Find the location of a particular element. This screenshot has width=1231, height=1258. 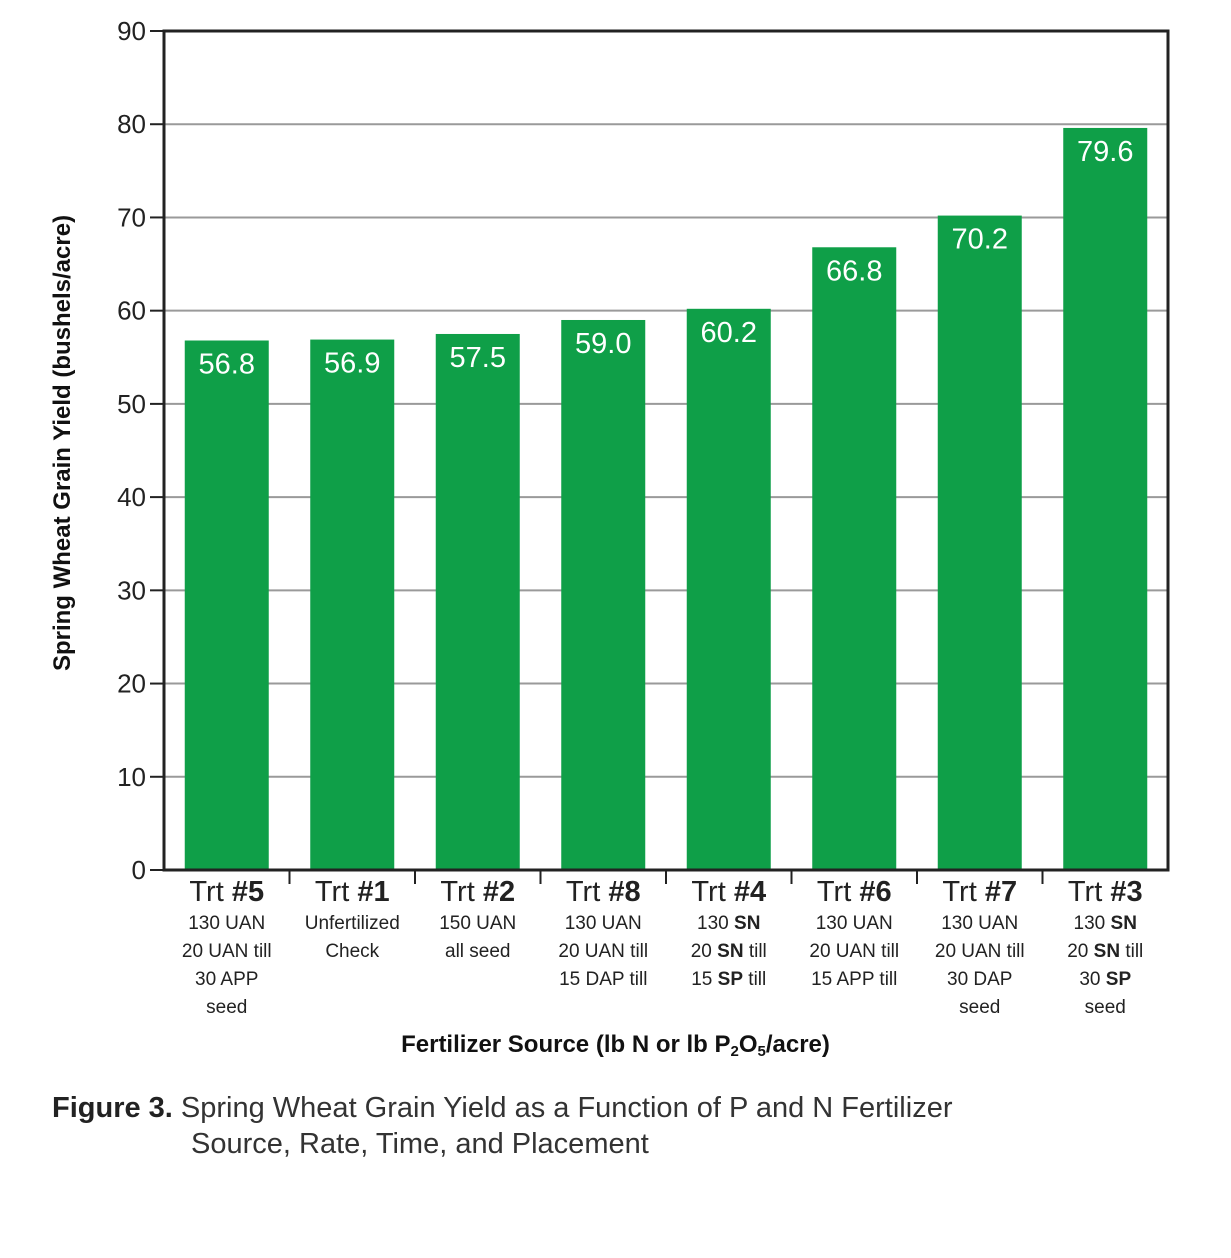

category-title: Trt #4 is located at coordinates (729, 892).